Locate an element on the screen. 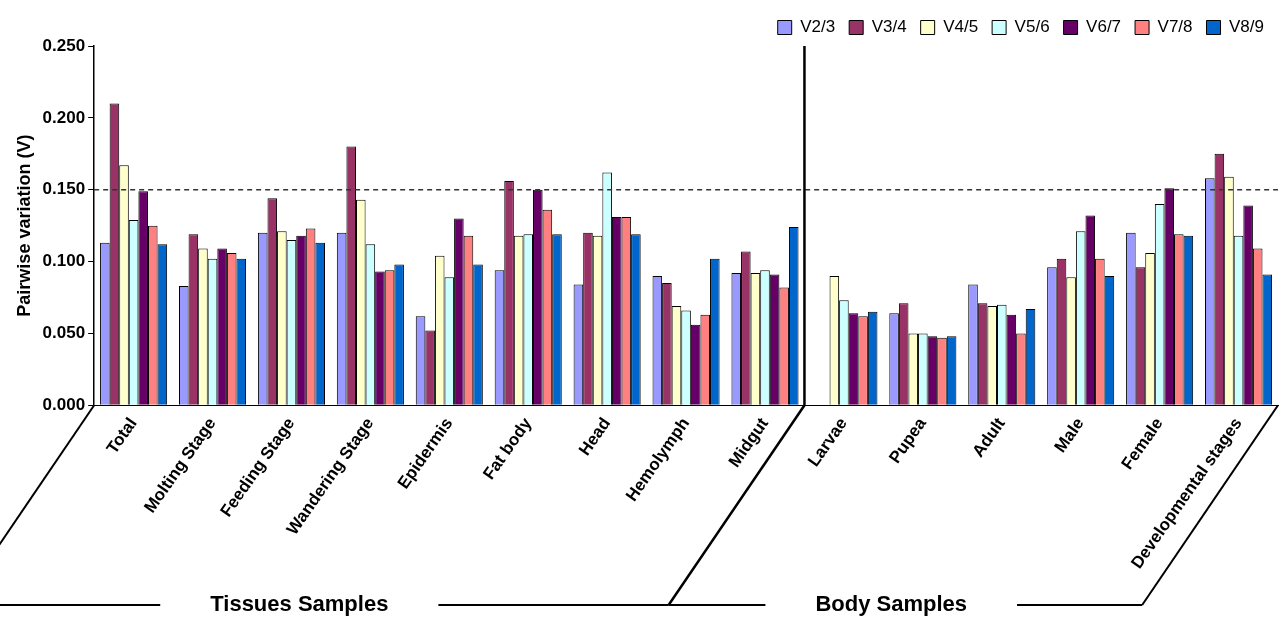 The width and height of the screenshot is (1280, 621). legend-label: V8/9 is located at coordinates (1247, 27).